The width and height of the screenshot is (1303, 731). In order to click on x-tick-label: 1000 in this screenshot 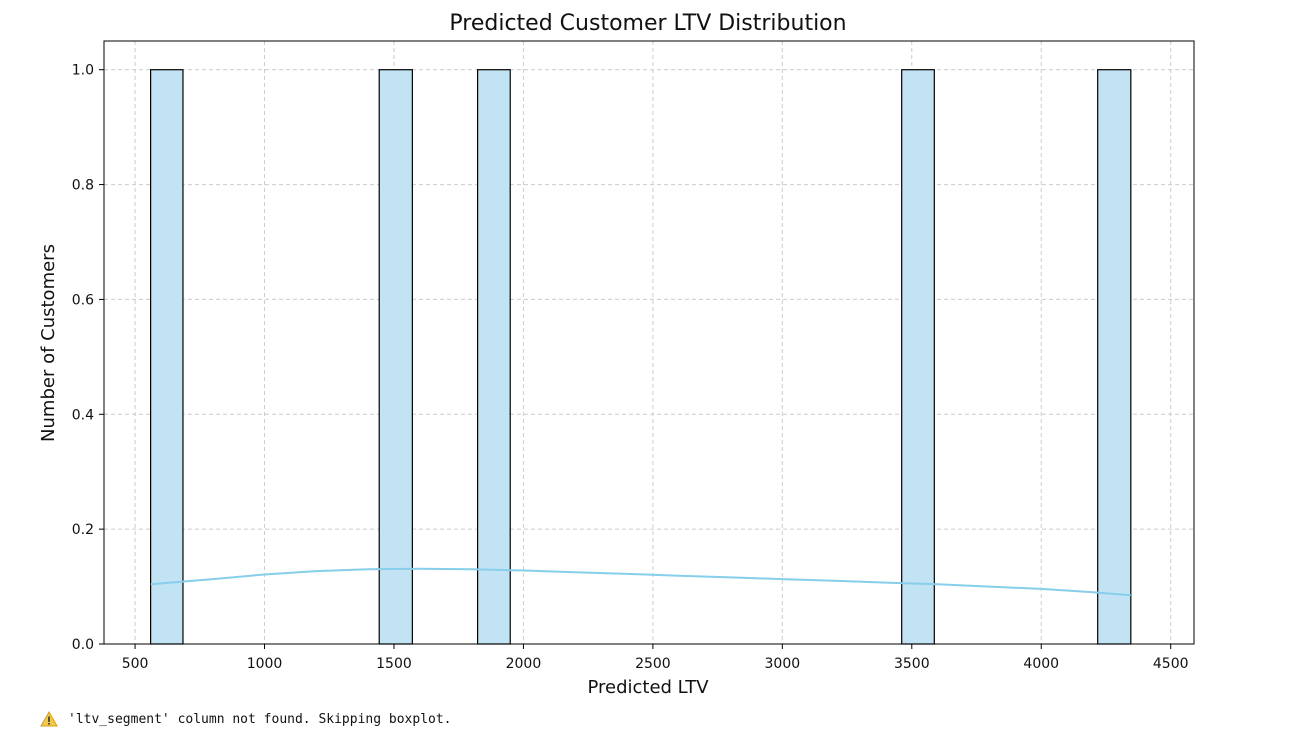, I will do `click(265, 664)`.